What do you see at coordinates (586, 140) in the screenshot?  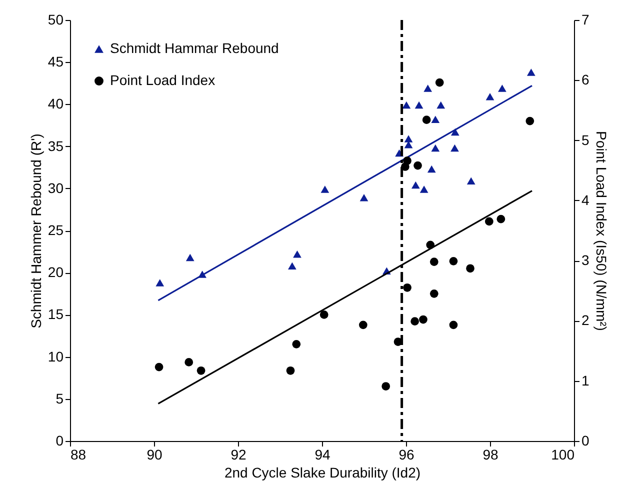 I see `y2-tick-label: 5` at bounding box center [586, 140].